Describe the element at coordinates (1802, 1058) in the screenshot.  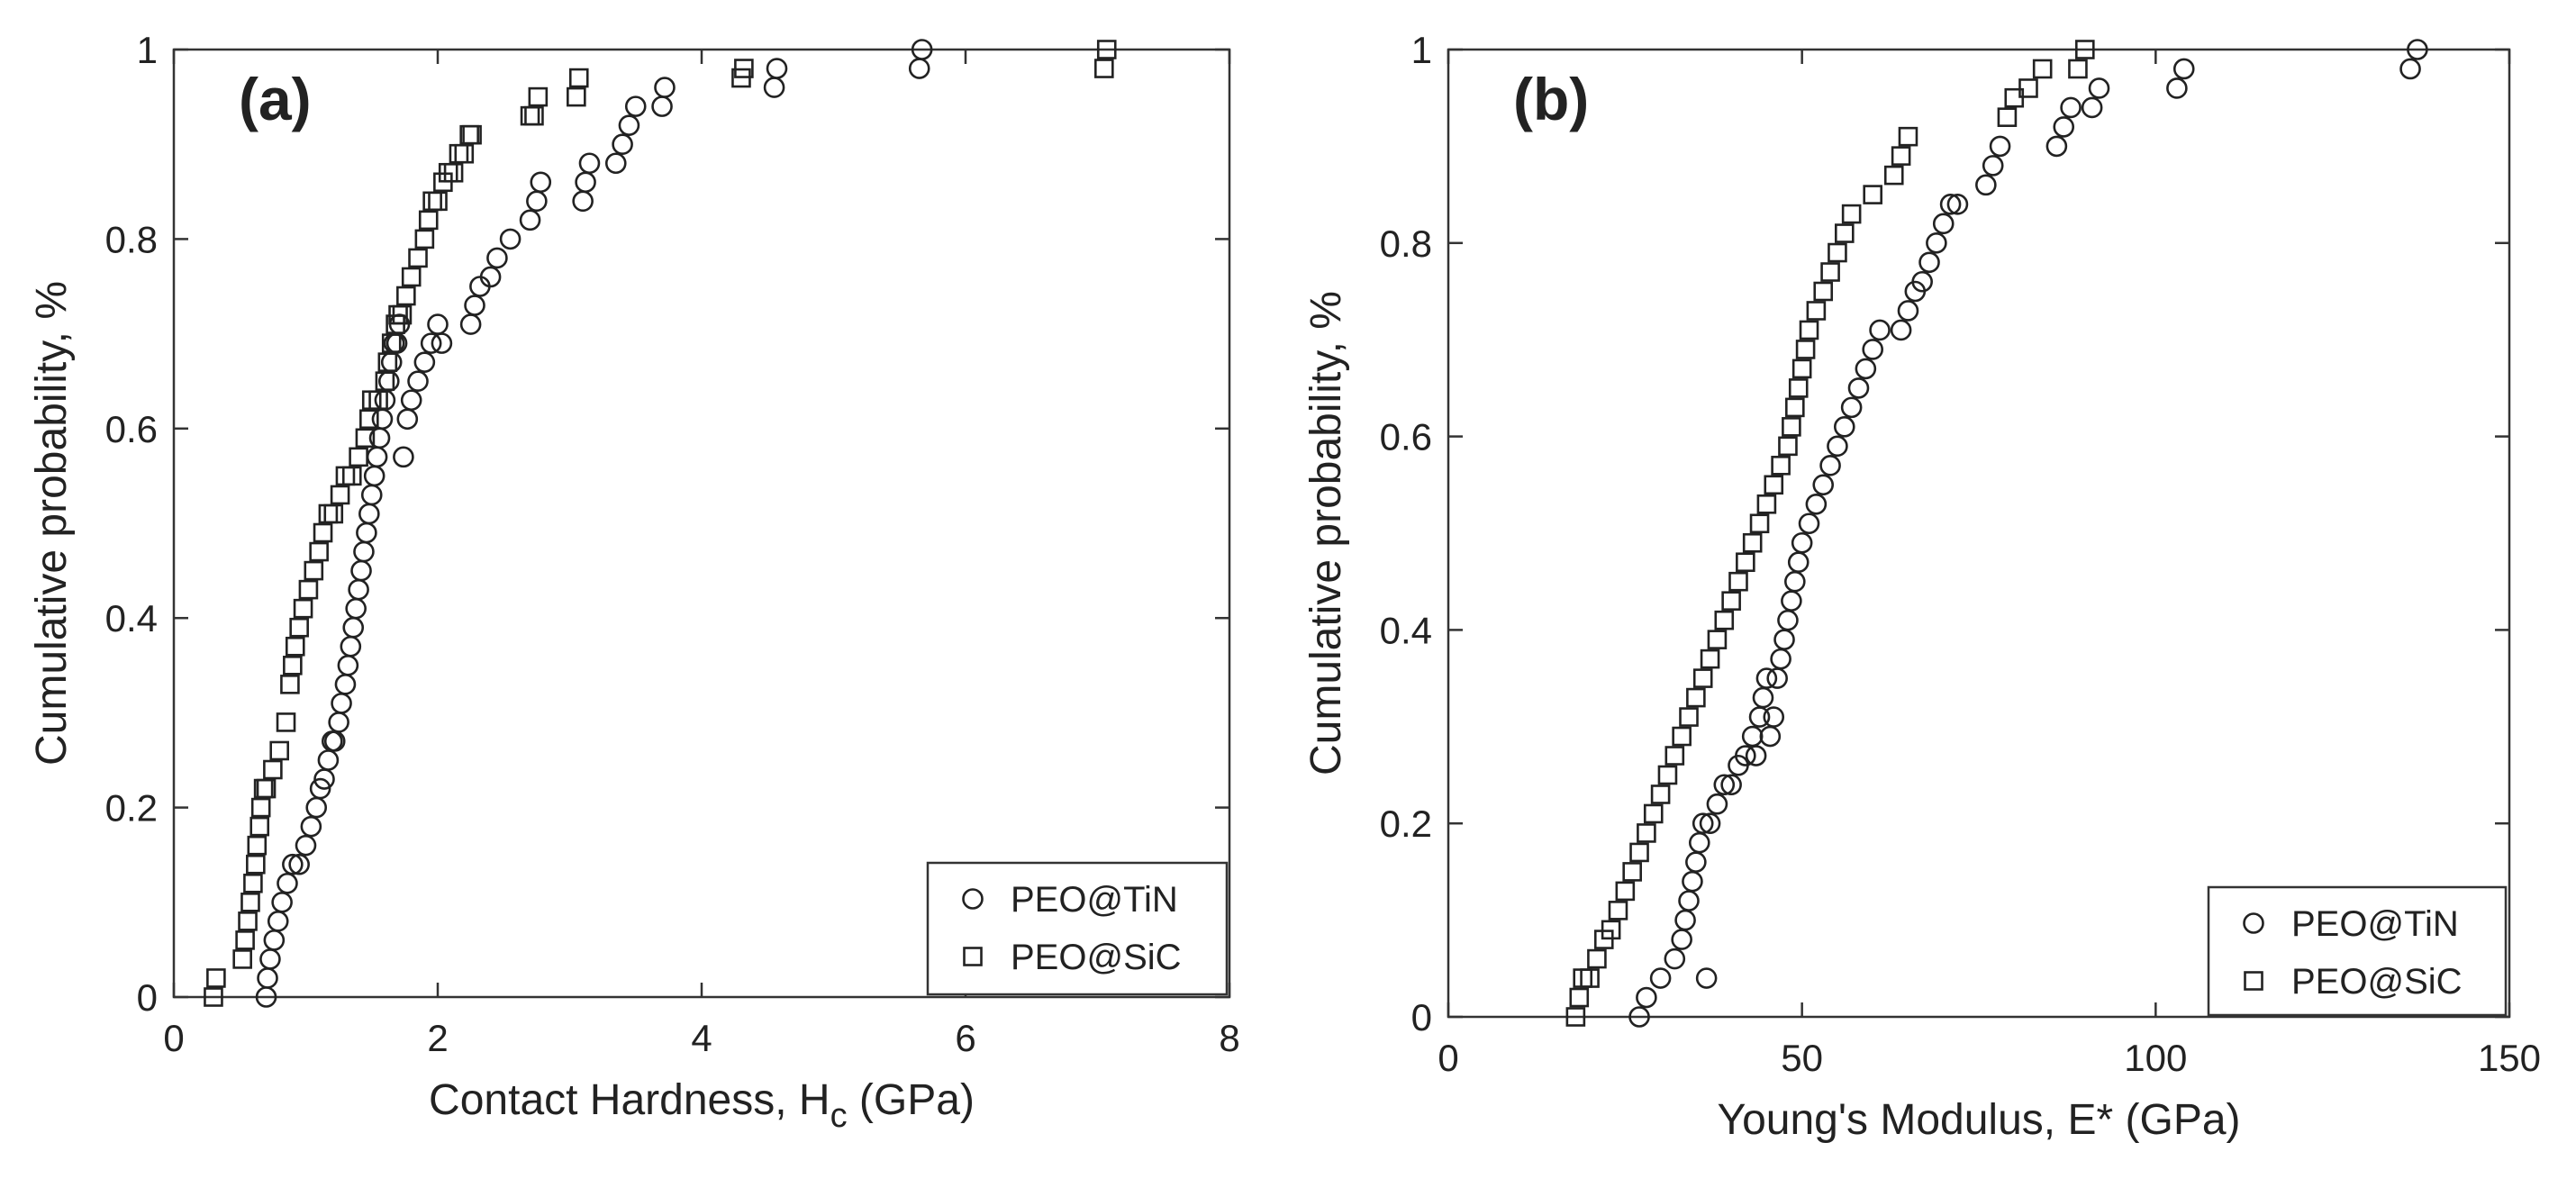
I see `x-tick-label: 50` at that location.